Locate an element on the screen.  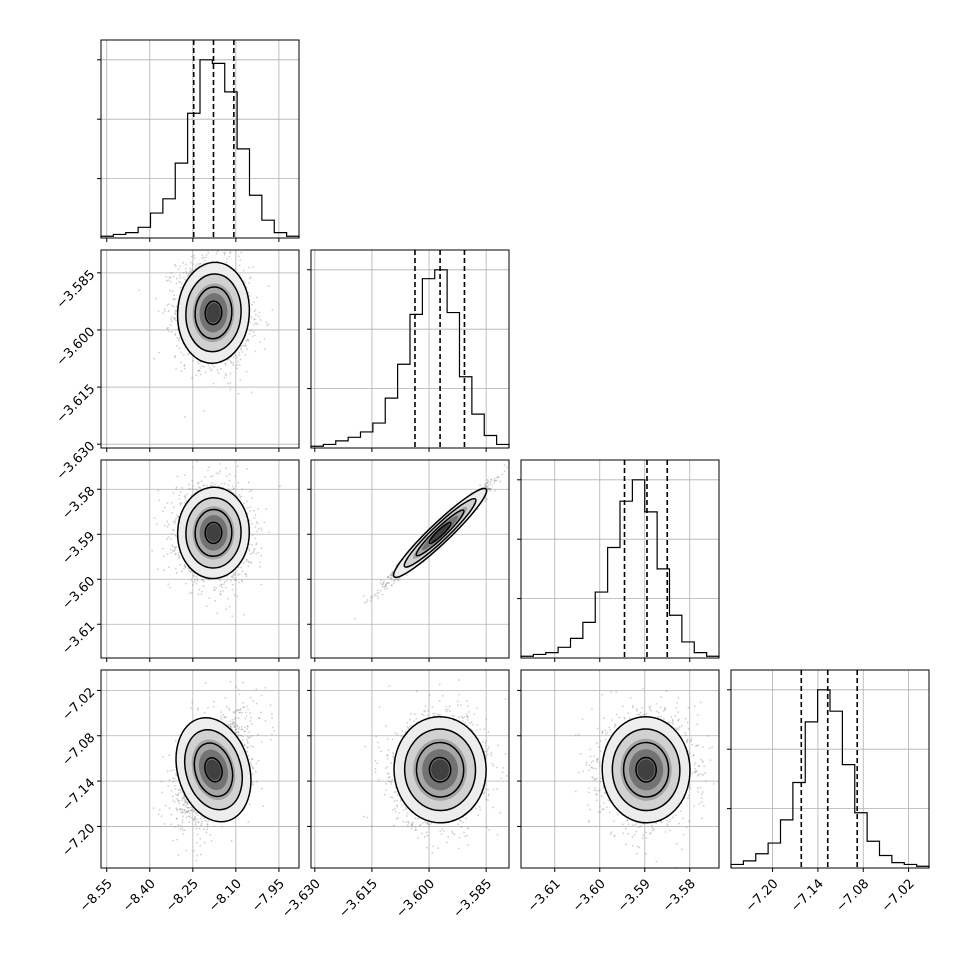
contour-line is located at coordinates (213, 313).